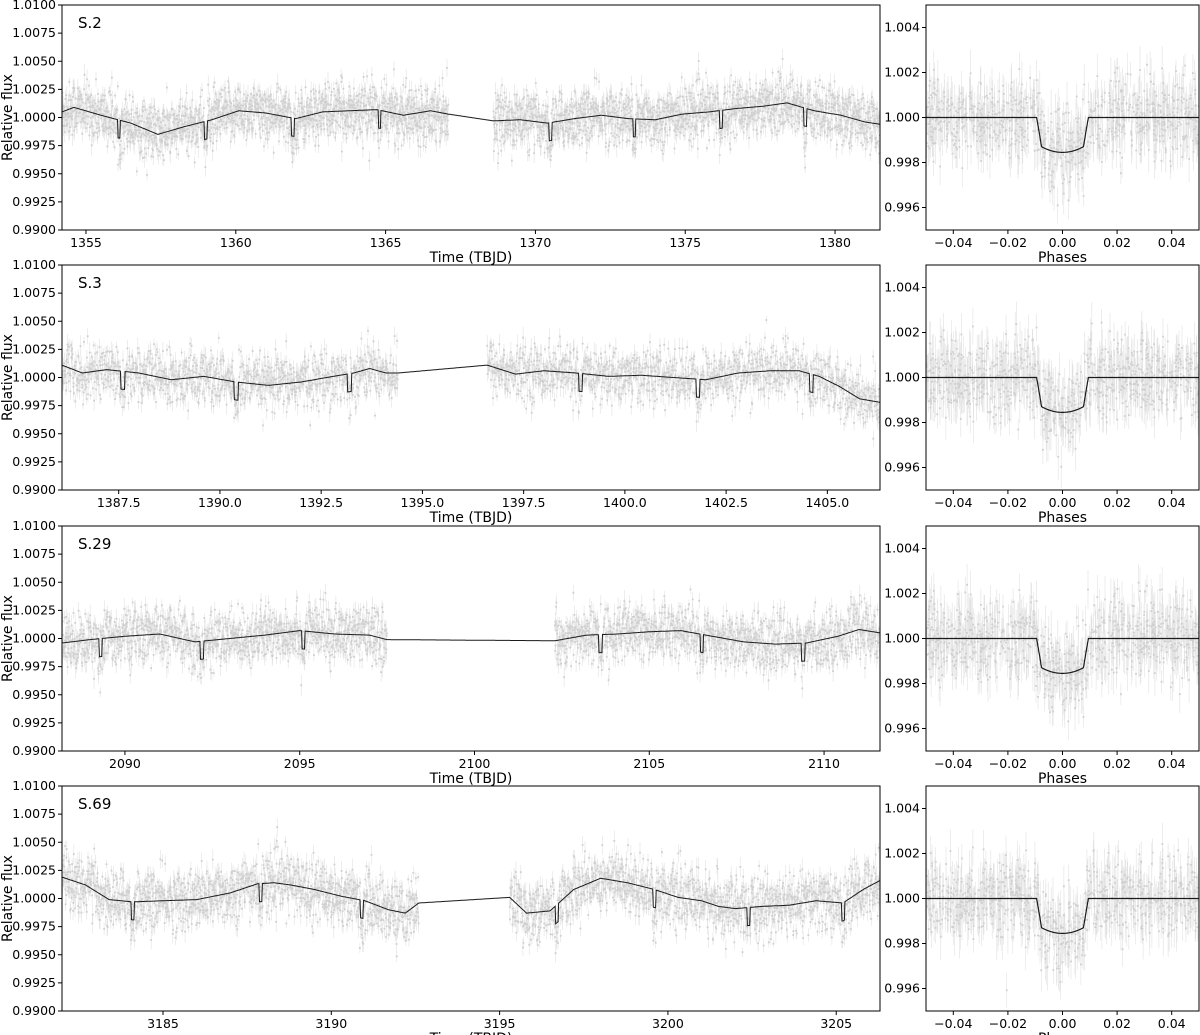 The width and height of the screenshot is (1200, 1035). I want to click on x-tick-label: 2105, so click(649, 763).